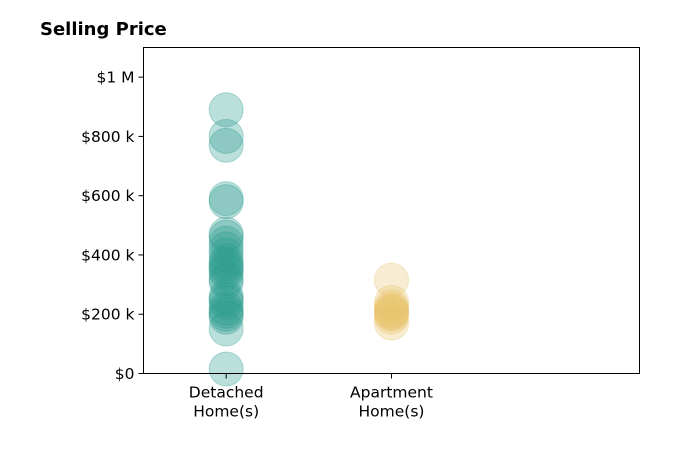  I want to click on x-axis: Detached Home(s) Apartment Home(s), so click(311, 397).